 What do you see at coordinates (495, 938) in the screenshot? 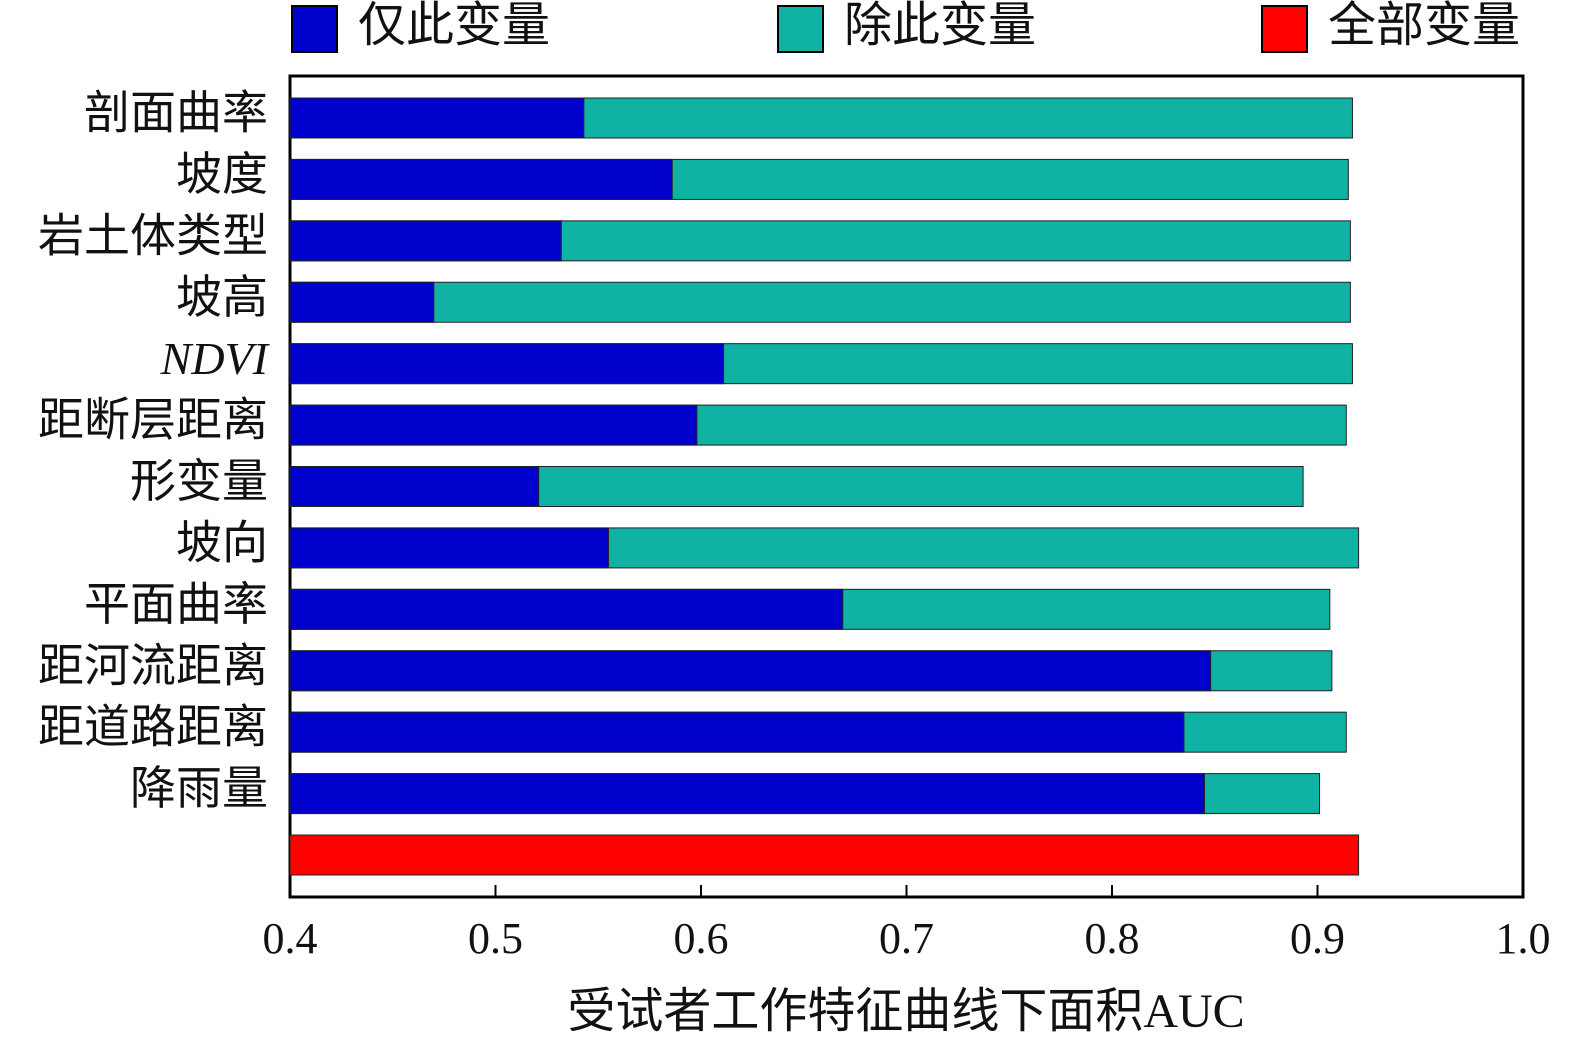
I see `x-tick-label: 0.5` at bounding box center [495, 938].